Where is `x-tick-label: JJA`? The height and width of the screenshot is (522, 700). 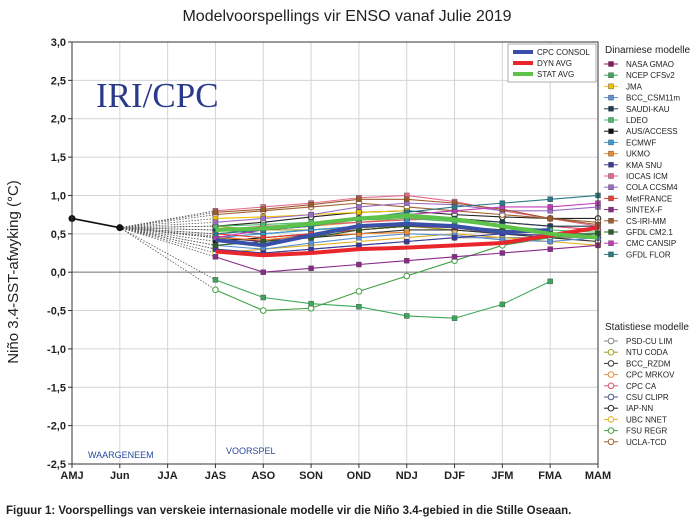
x-tick-label: JJA is located at coordinates (168, 476).